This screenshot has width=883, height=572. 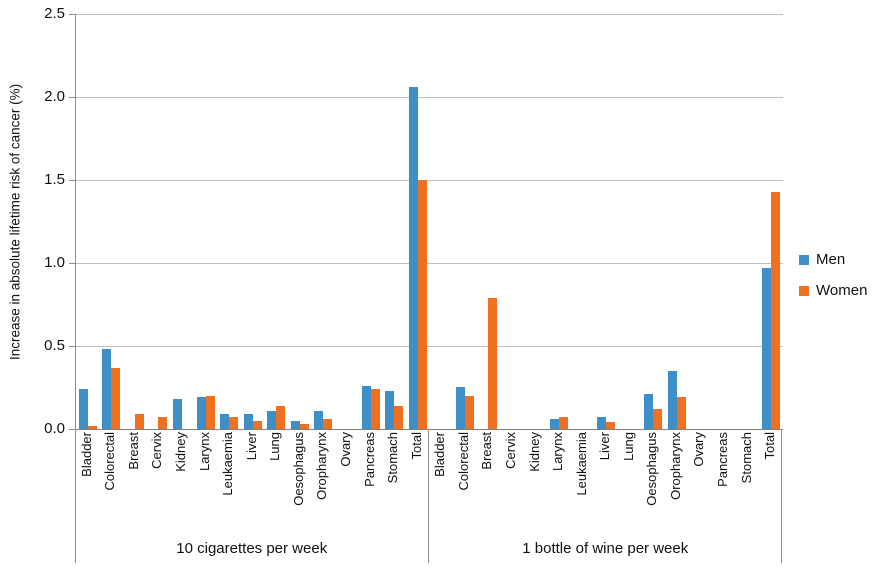 I want to click on bar-women-stomach, so click(x=399, y=417).